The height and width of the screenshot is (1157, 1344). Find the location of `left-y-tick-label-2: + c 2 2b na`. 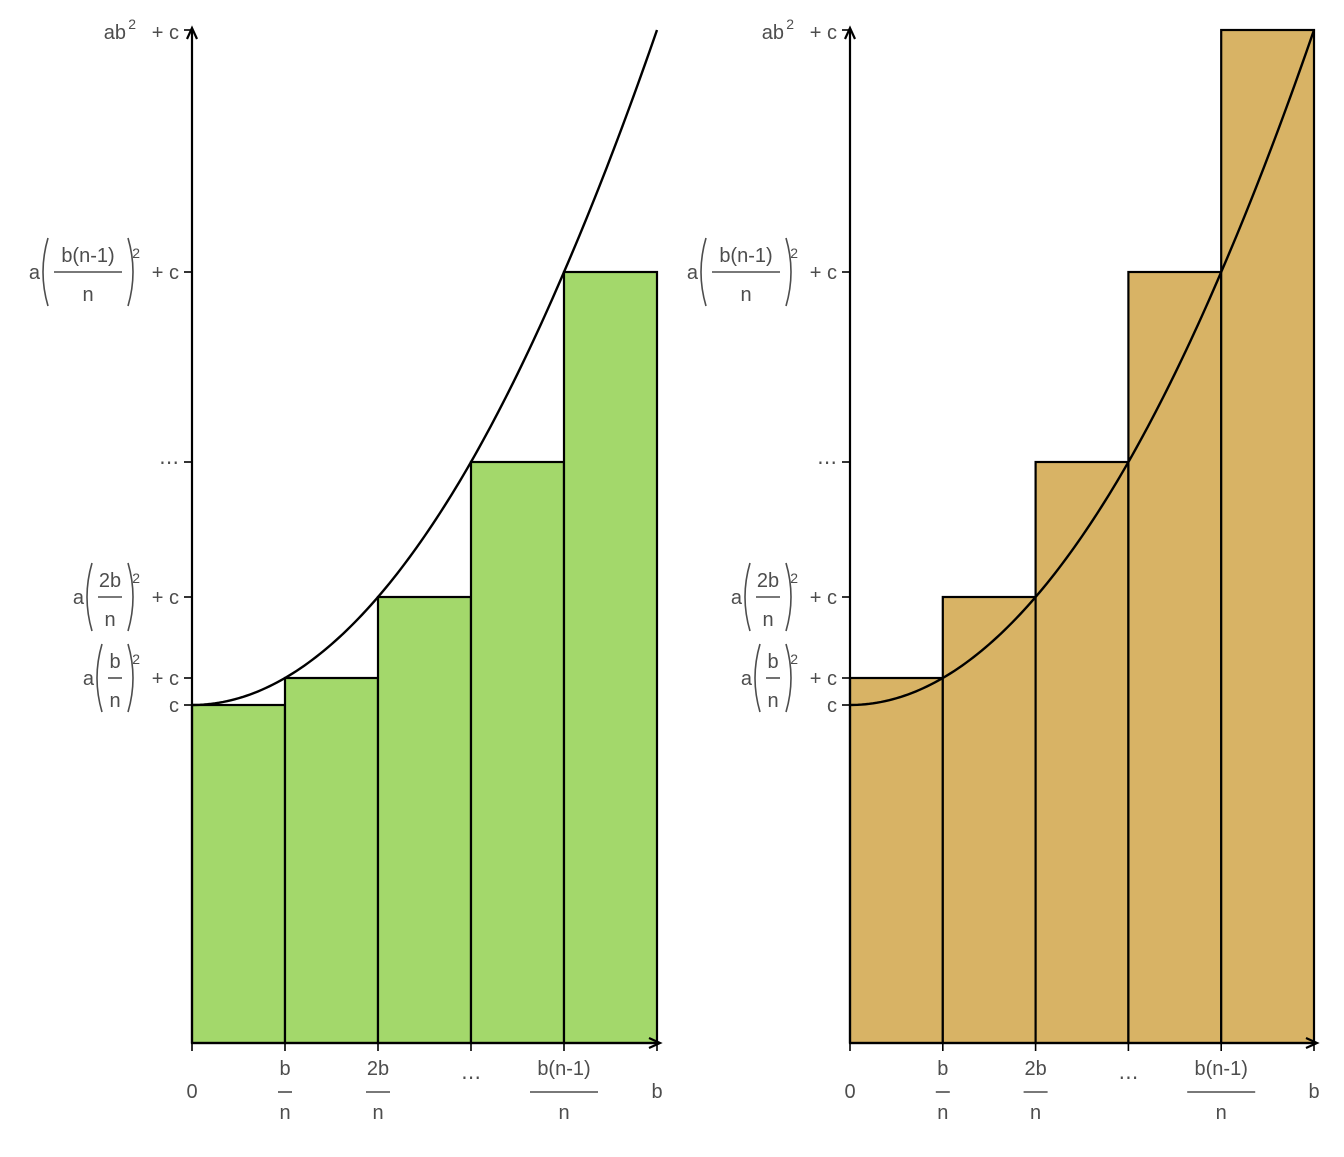

left-y-tick-label-2: + c 2 2b na is located at coordinates (126, 597).